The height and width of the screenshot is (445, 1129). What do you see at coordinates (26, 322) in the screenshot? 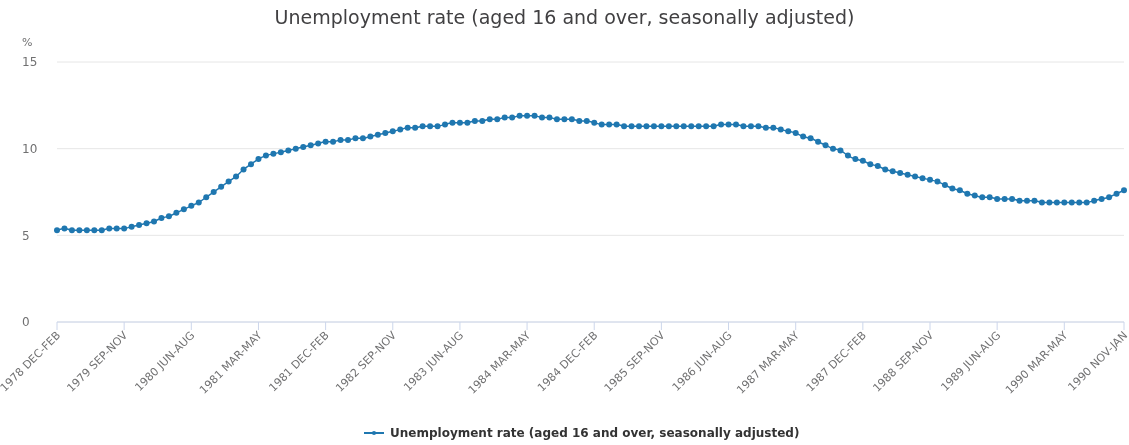
I see `y-tick-label: 0` at bounding box center [26, 322].